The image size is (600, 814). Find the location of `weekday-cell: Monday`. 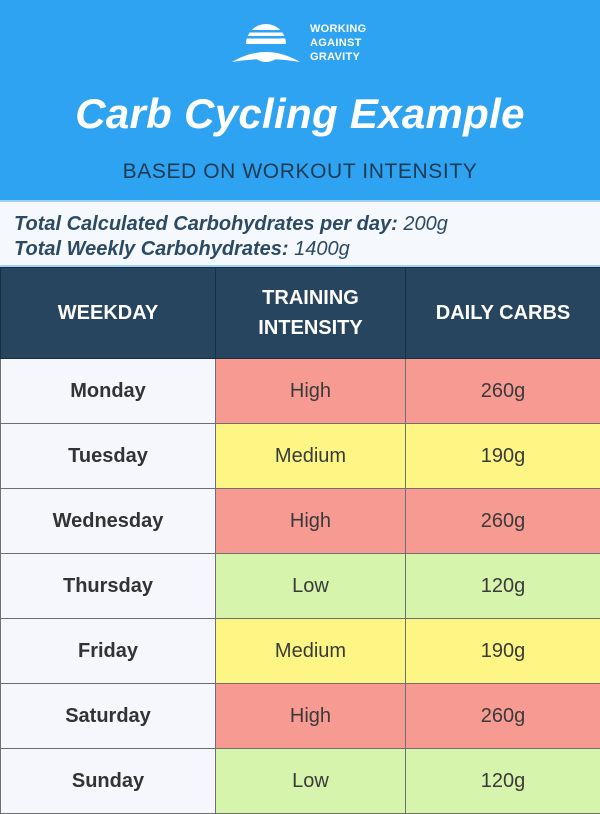

weekday-cell: Monday is located at coordinates (108, 391).